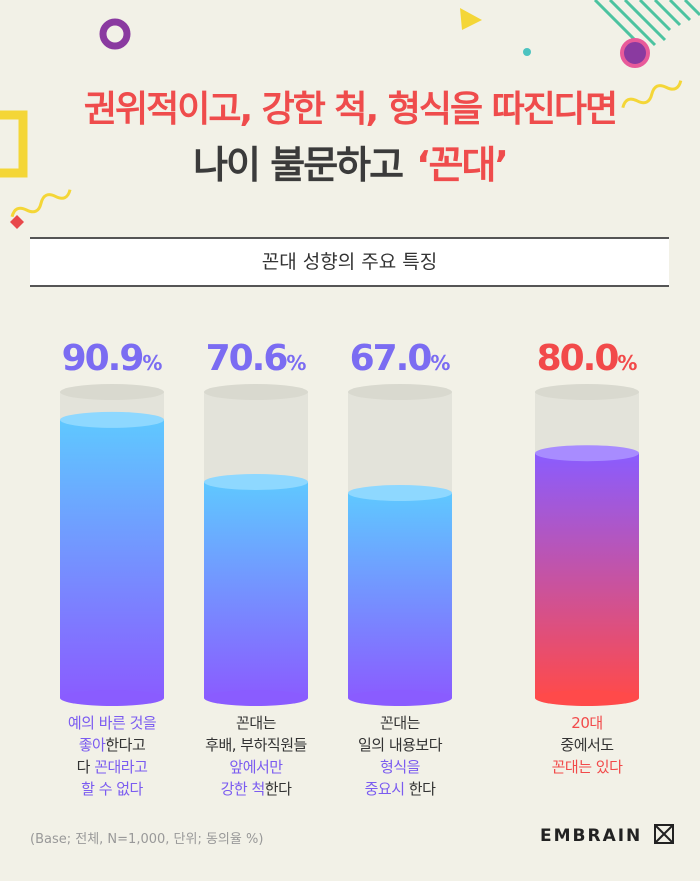  What do you see at coordinates (85, 767) in the screenshot?
I see `category-label-segment: 다` at bounding box center [85, 767].